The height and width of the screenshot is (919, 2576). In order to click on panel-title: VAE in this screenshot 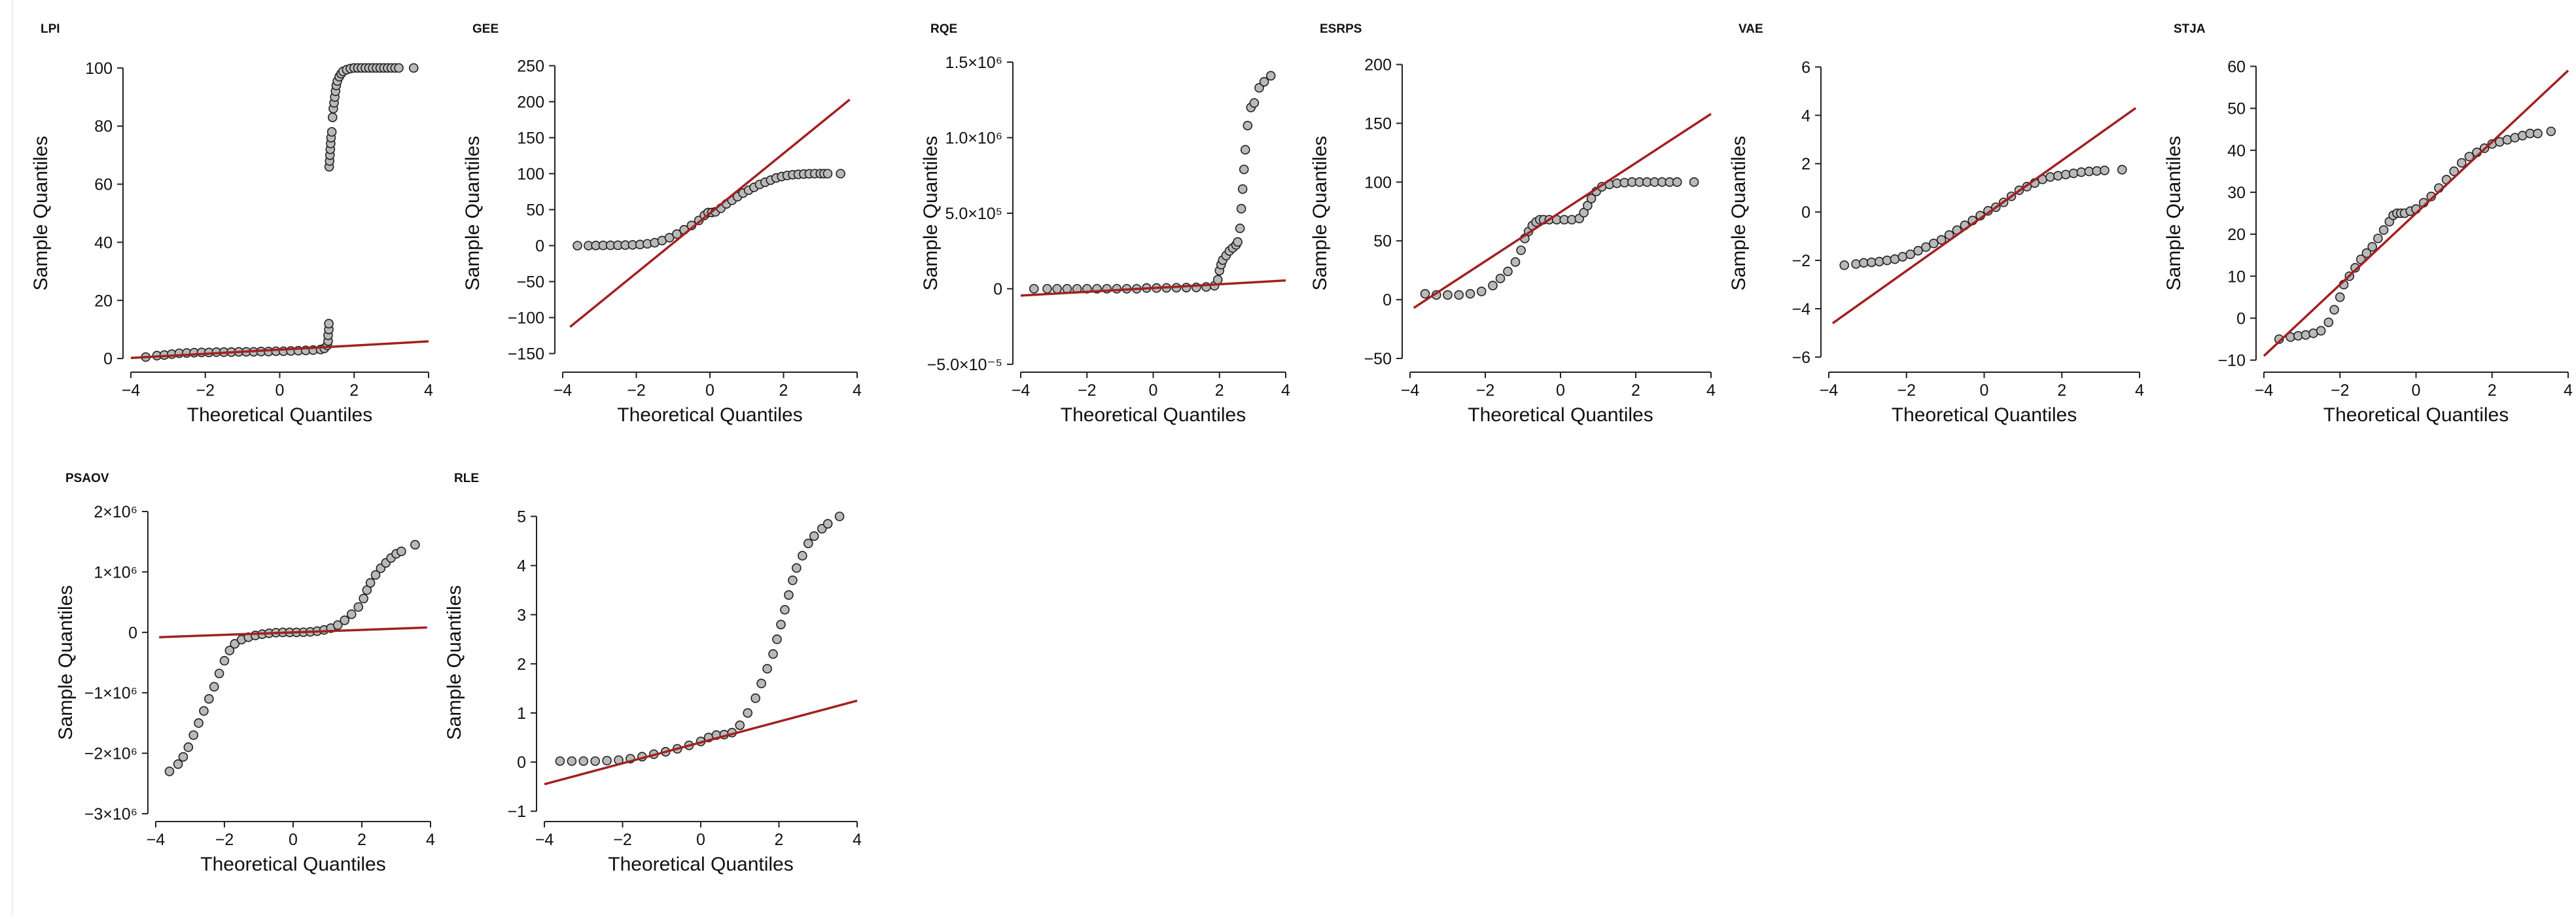, I will do `click(1751, 29)`.